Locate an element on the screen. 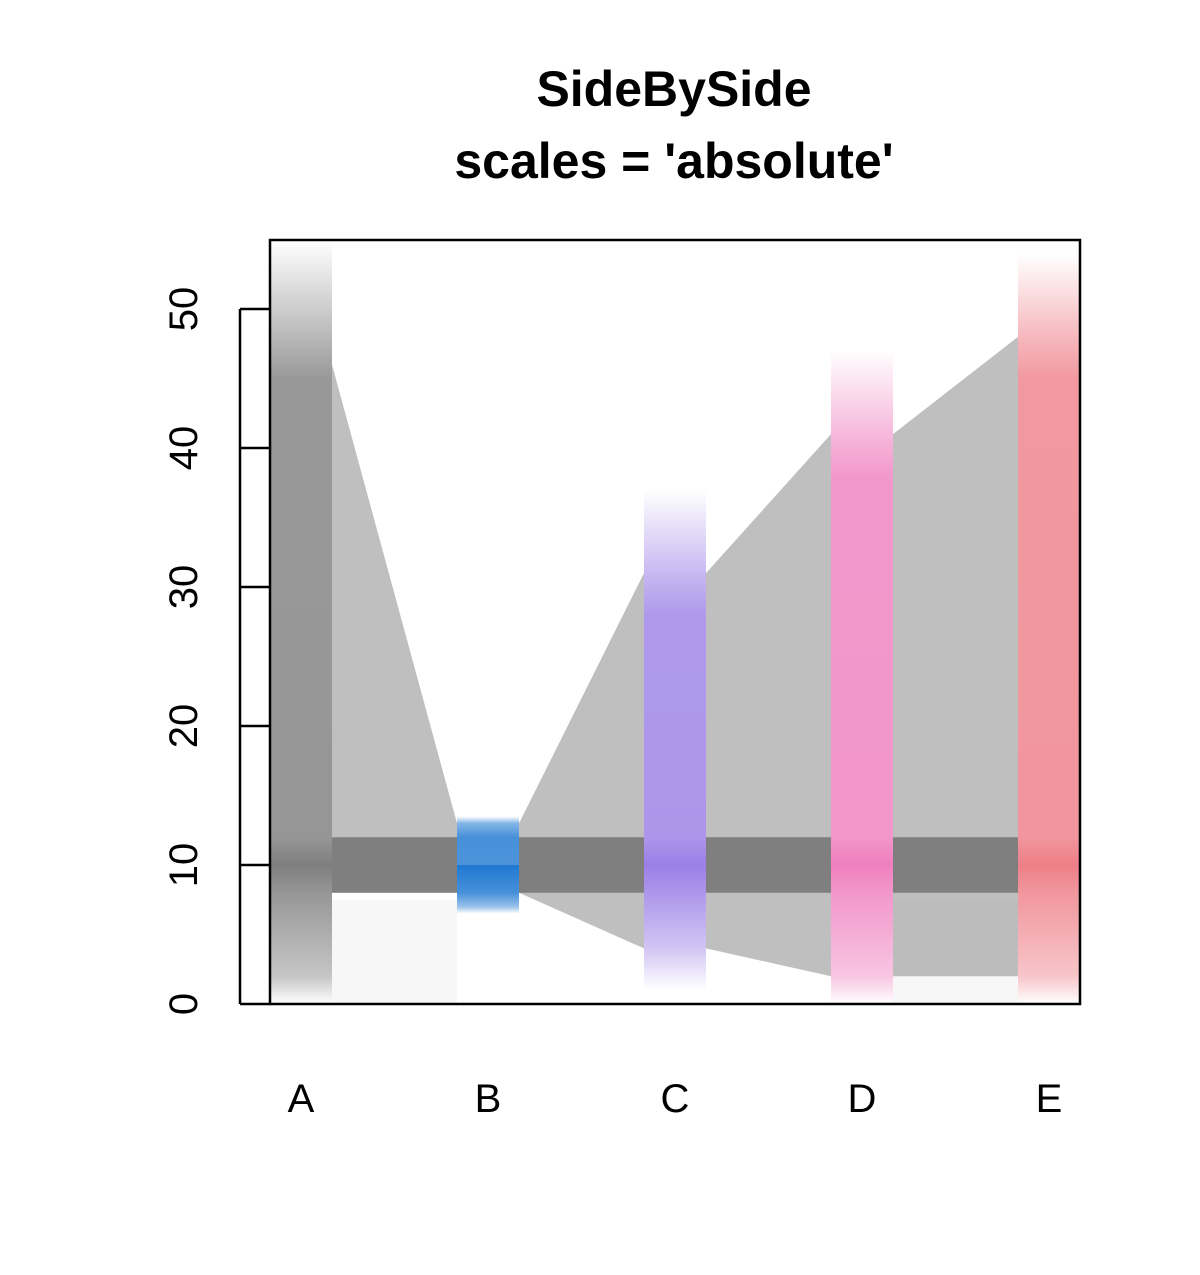 The width and height of the screenshot is (1200, 1275). connection-core-D-E is located at coordinates (955, 865).